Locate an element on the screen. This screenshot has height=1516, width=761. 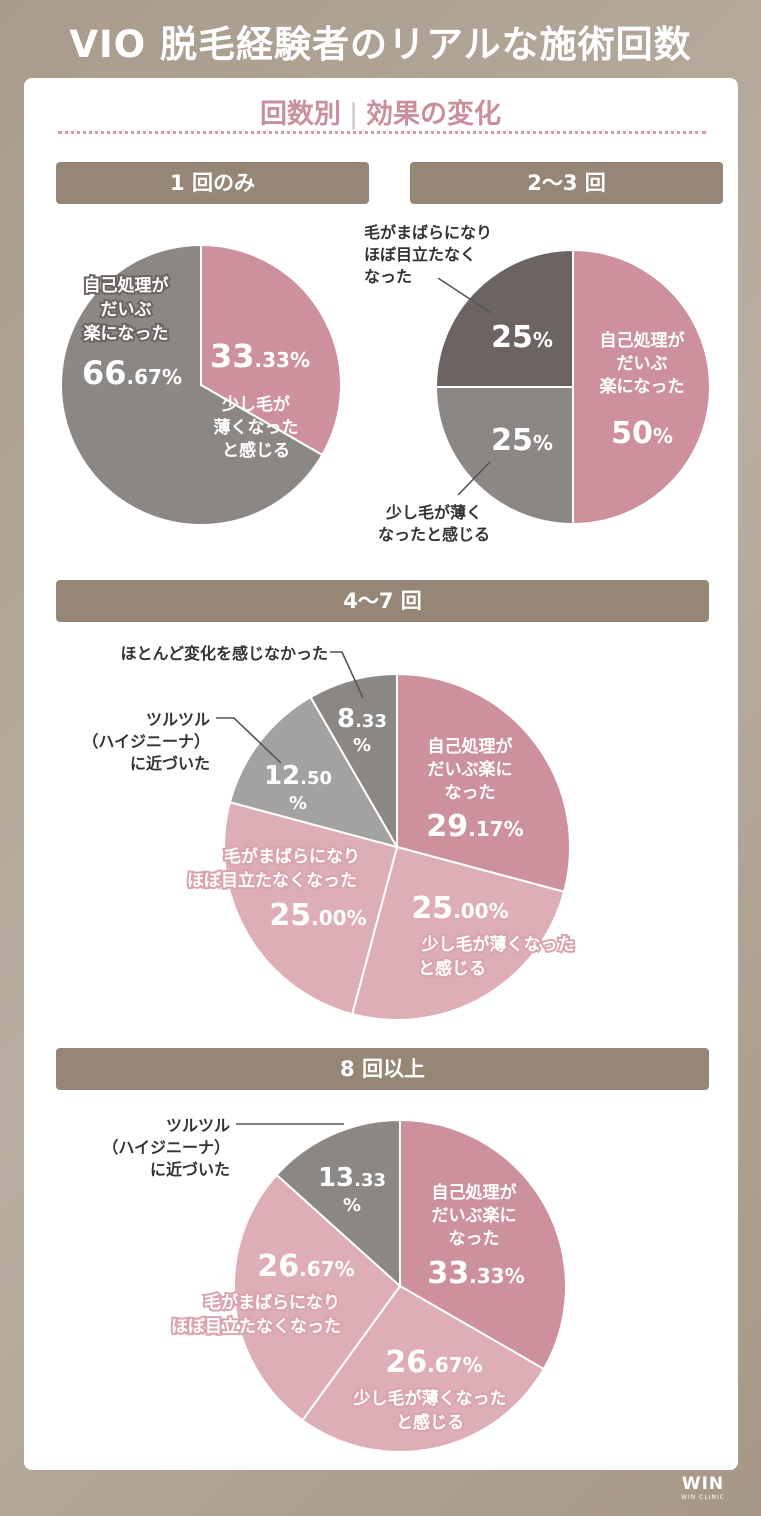
c3-pct-e: 8.33 is located at coordinates (362, 719).